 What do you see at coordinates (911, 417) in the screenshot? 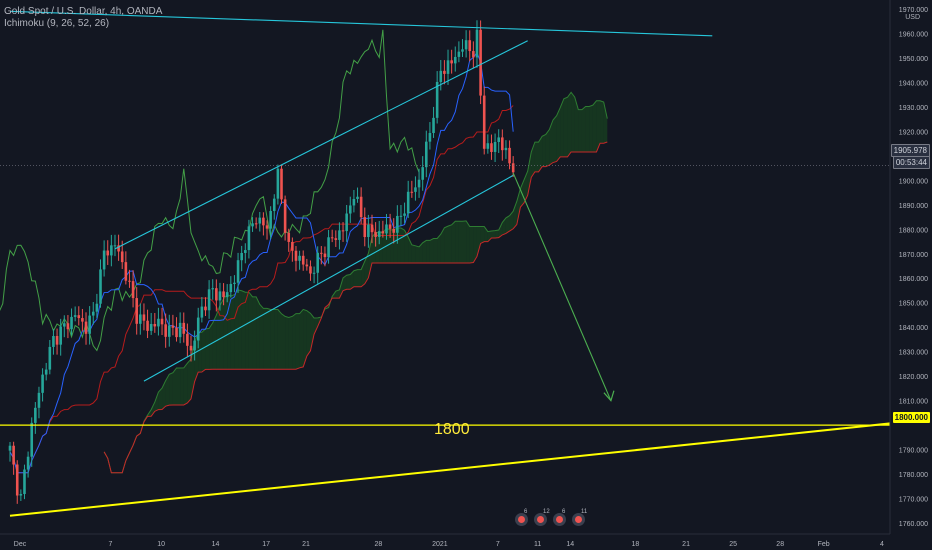
I see `level-1800-tag: 1800.000` at bounding box center [911, 417].